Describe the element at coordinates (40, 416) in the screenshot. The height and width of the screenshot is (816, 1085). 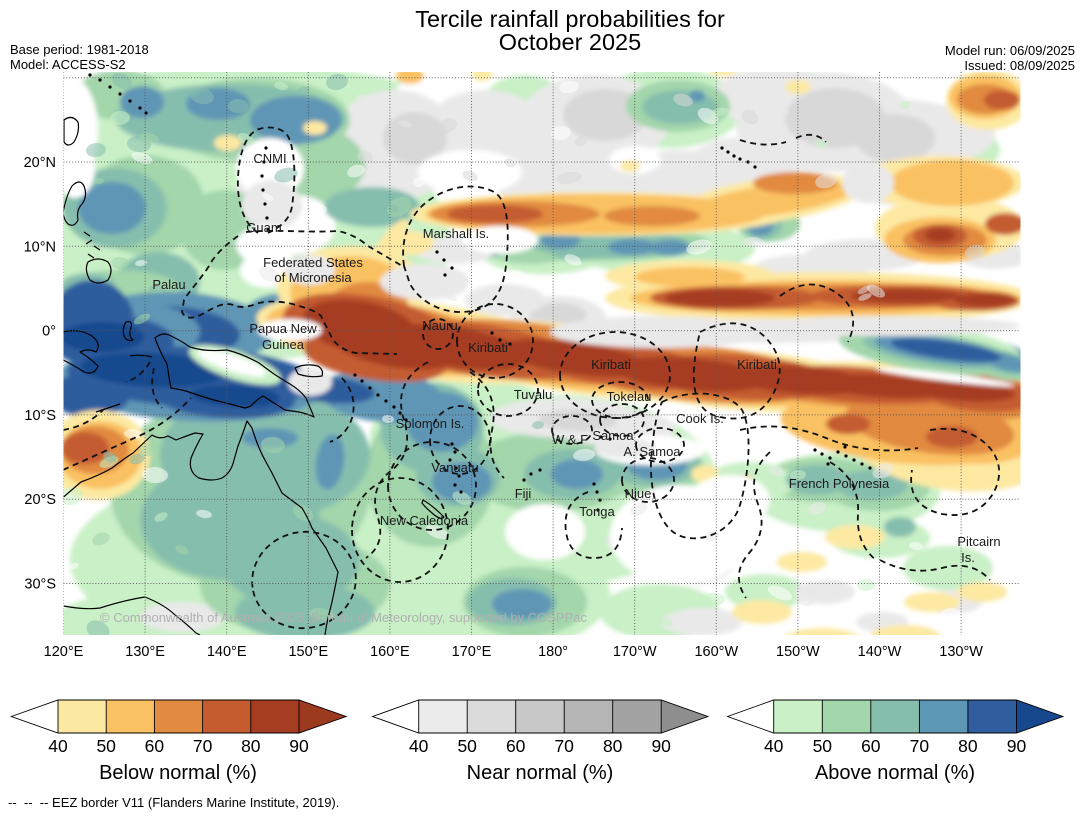
I see `svg-text: 10°S` at that location.